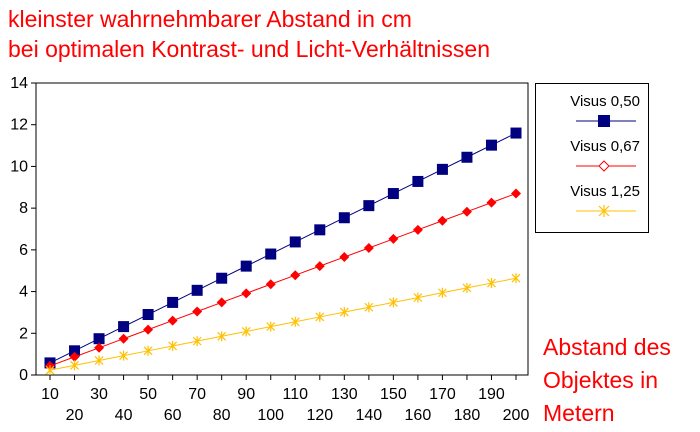  What do you see at coordinates (607, 347) in the screenshot?
I see `x-axis-label-line-1: Abstand des` at bounding box center [607, 347].